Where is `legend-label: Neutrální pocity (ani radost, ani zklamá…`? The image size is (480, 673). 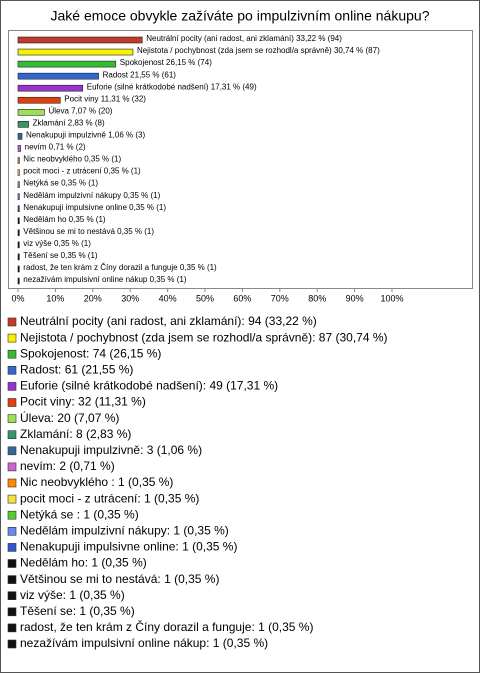
legend-label: Neutrální pocity (ani radost, ani zklamá… is located at coordinates (168, 321).